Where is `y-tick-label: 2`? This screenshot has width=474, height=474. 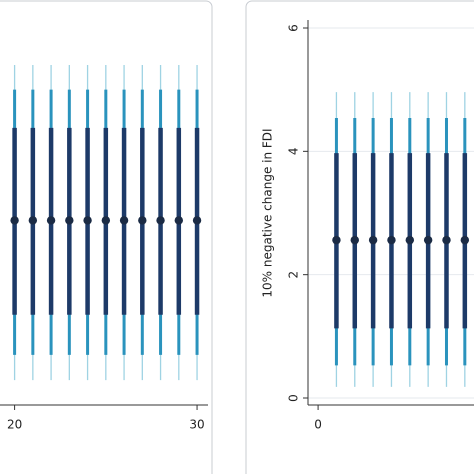 y-tick-label: 2 is located at coordinates (294, 275).